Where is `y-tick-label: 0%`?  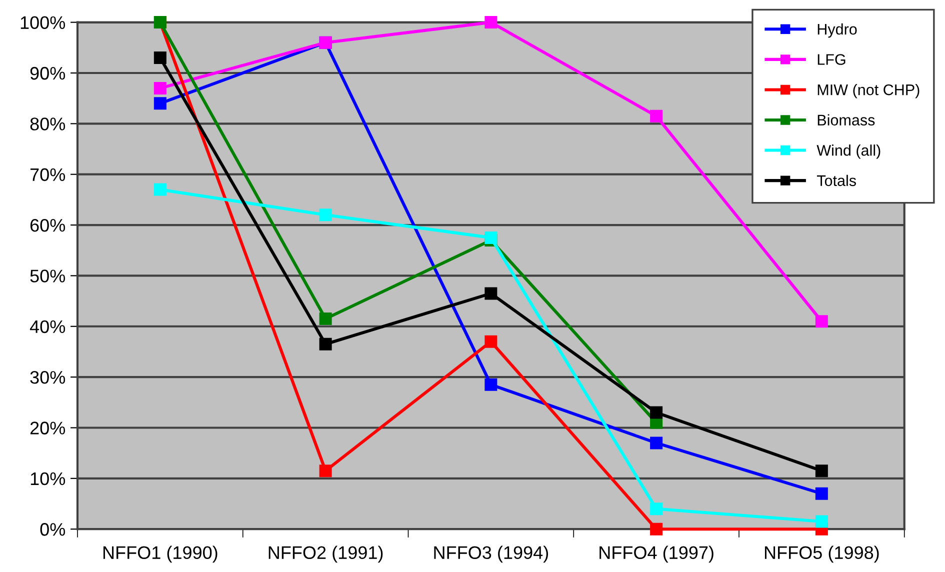 y-tick-label: 0% is located at coordinates (53, 529).